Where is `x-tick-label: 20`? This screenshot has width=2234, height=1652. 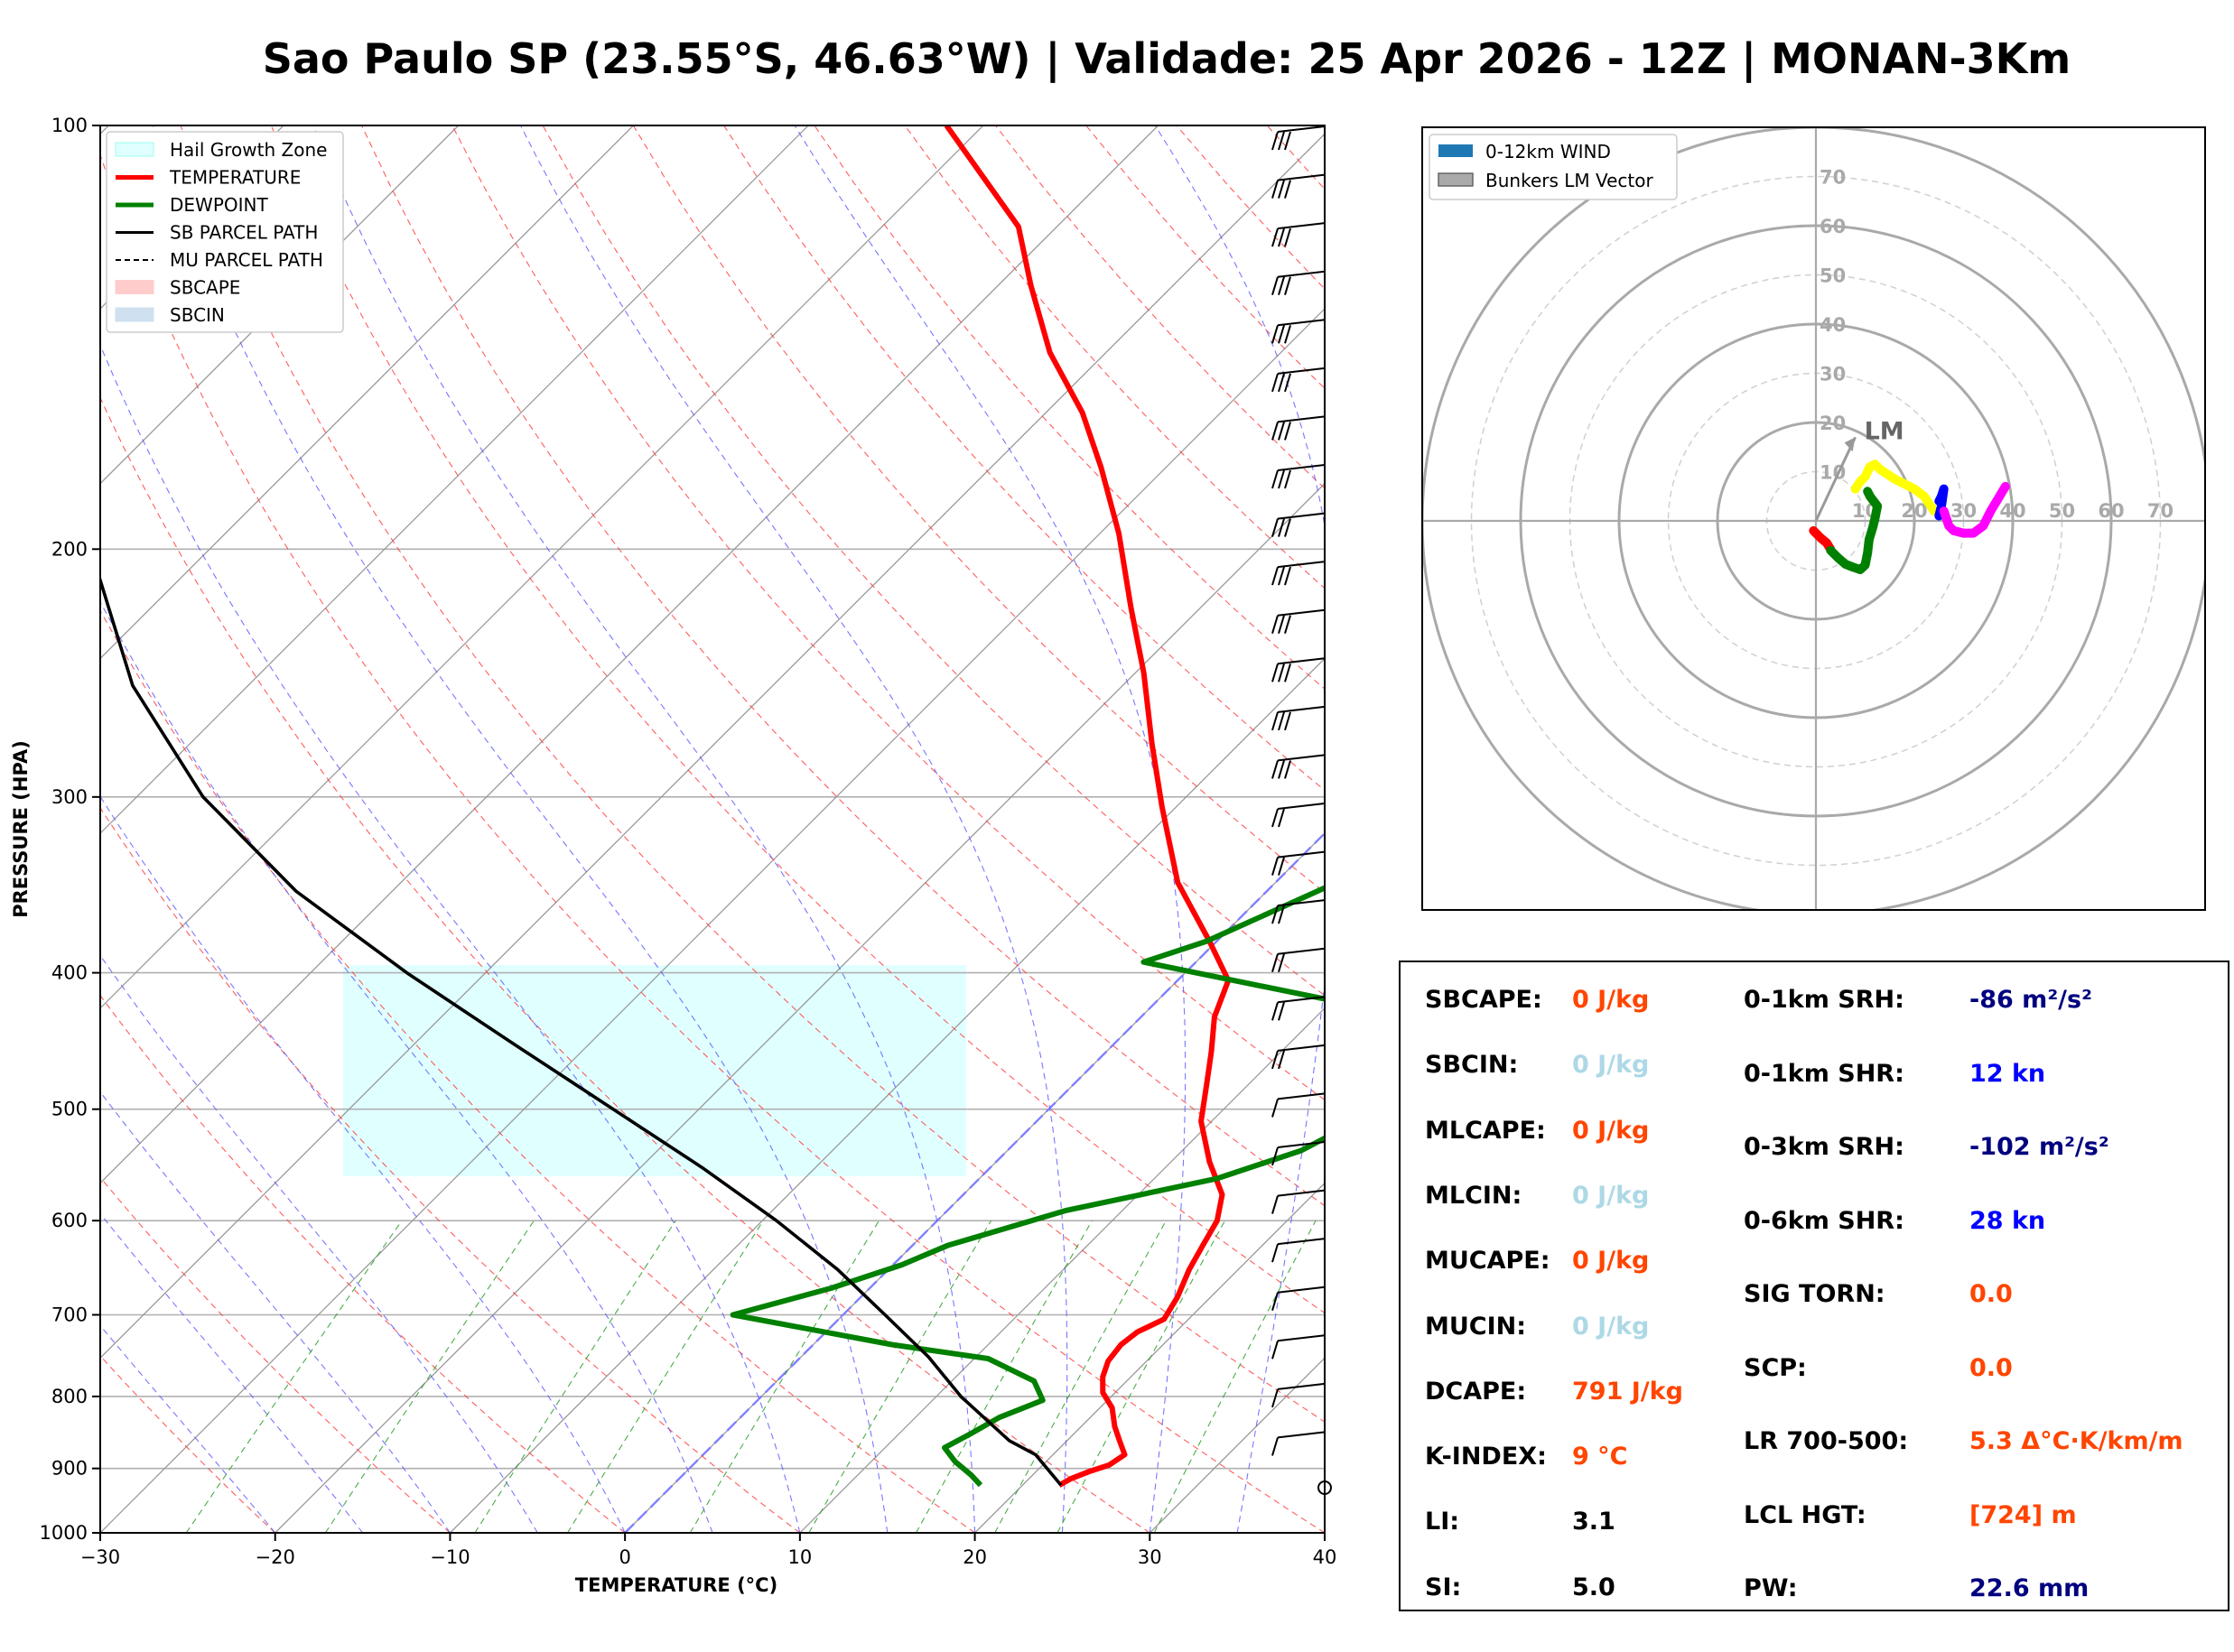 x-tick-label: 20 is located at coordinates (975, 1557).